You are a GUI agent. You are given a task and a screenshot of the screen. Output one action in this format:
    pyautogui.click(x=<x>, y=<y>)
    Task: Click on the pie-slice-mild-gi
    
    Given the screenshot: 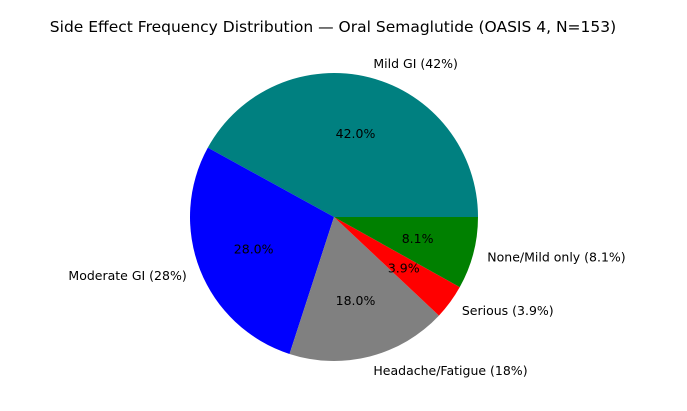 What is the action you would take?
    pyautogui.click(x=343, y=145)
    